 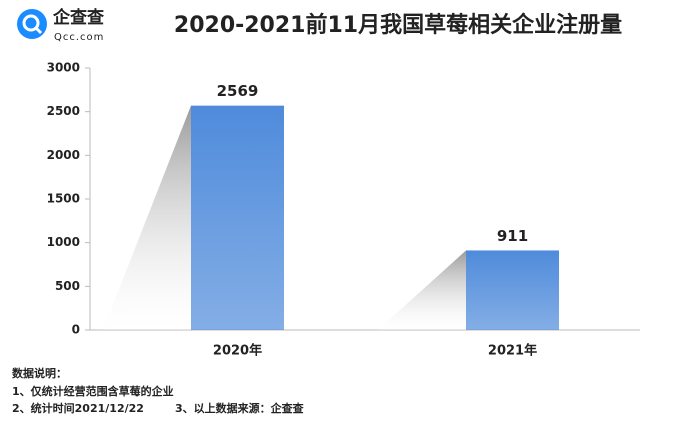 What do you see at coordinates (78, 408) in the screenshot?
I see `note: 2、统计时间2021/12/22` at bounding box center [78, 408].